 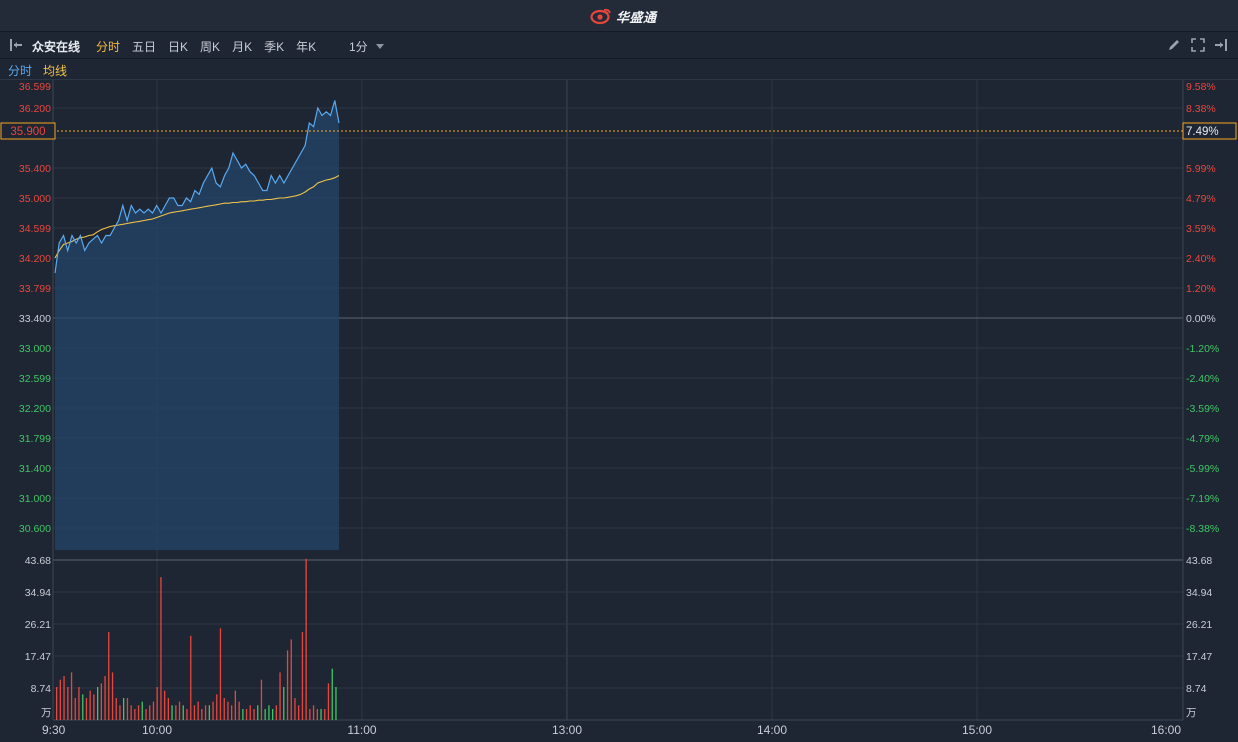 What do you see at coordinates (38, 625) in the screenshot?
I see `volume-tick-label-left: 26.21` at bounding box center [38, 625].